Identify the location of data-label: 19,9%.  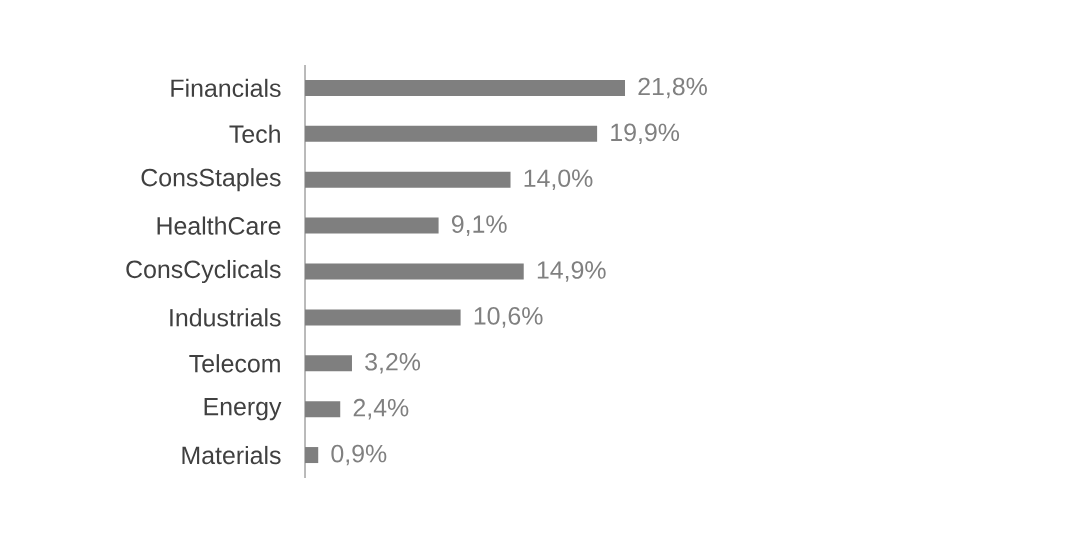
(645, 134).